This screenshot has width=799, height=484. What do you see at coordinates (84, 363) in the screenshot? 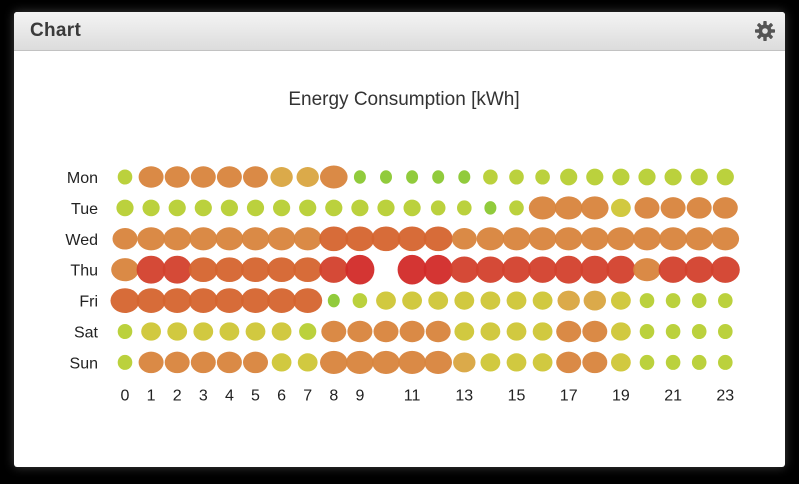
I see `y-tick-label: Sun` at bounding box center [84, 363].